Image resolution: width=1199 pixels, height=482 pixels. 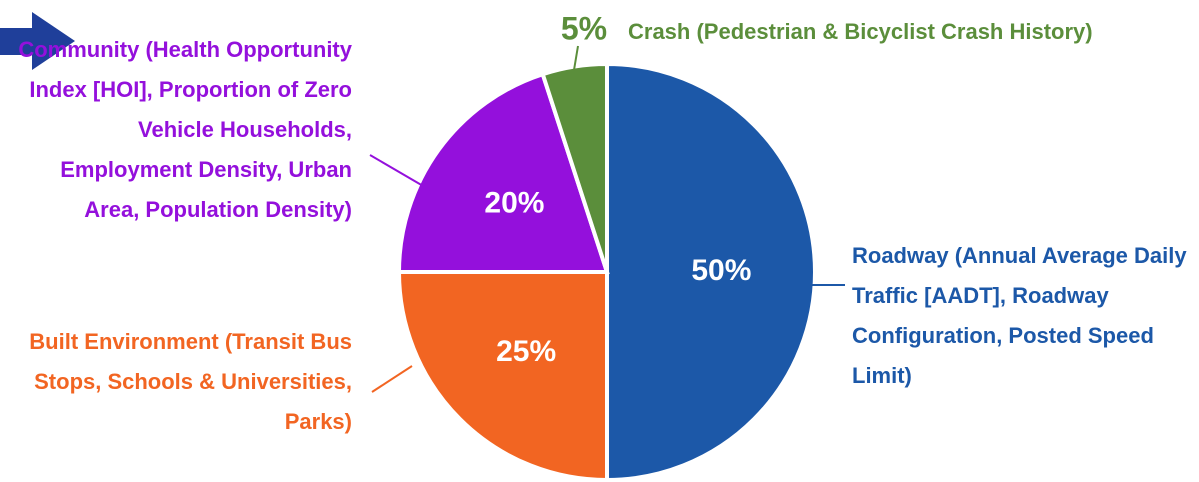 What do you see at coordinates (37, 41) in the screenshot?
I see `arrow-icon` at bounding box center [37, 41].